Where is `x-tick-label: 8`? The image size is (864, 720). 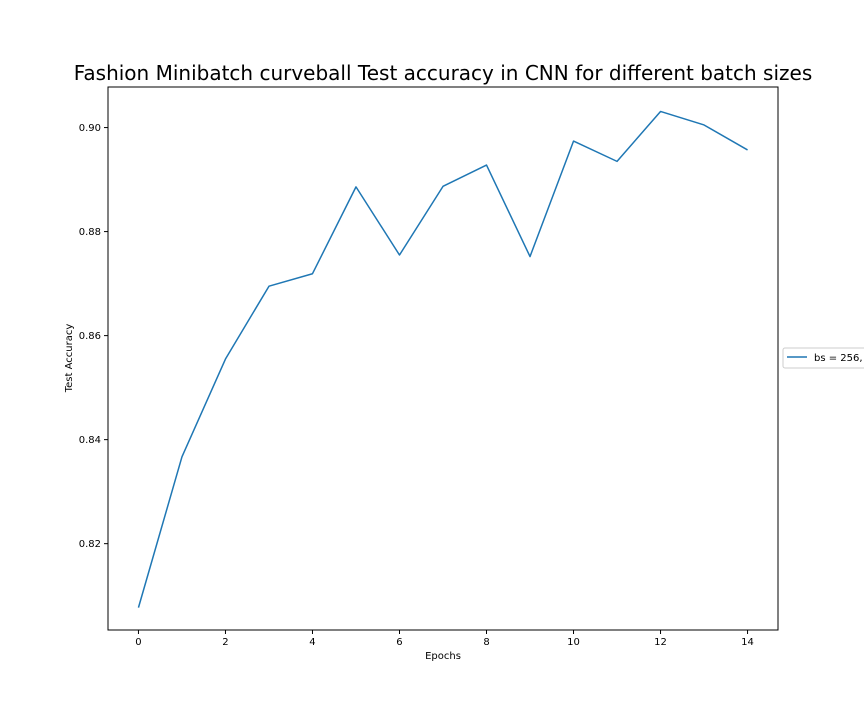
x-tick-label: 8 is located at coordinates (486, 642).